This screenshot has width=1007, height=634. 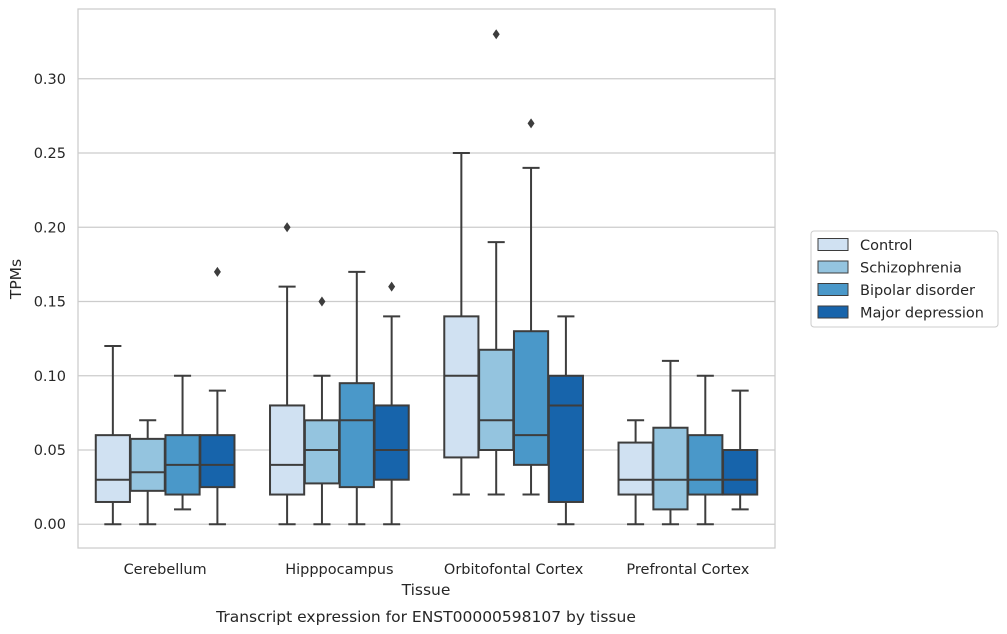 What do you see at coordinates (50, 451) in the screenshot?
I see `y-tick-label: 0.05` at bounding box center [50, 451].